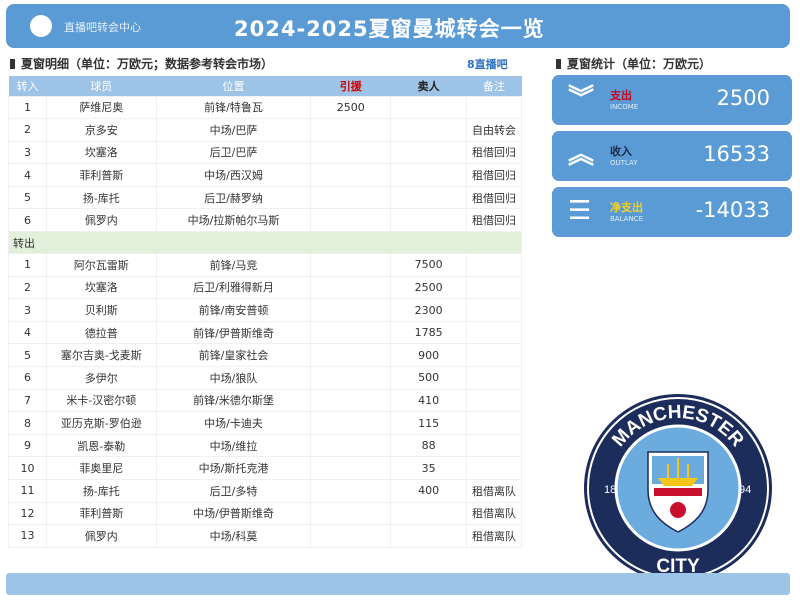  Describe the element at coordinates (233, 130) in the screenshot. I see `table-cell: 中场/巴萨` at that location.